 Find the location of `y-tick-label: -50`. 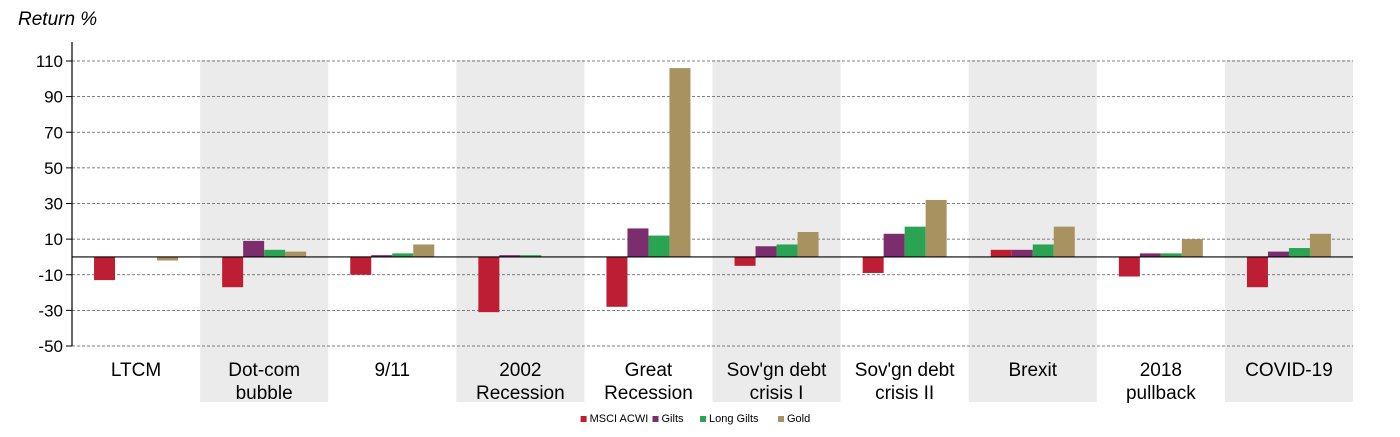

y-tick-label: -50 is located at coordinates (50, 346).